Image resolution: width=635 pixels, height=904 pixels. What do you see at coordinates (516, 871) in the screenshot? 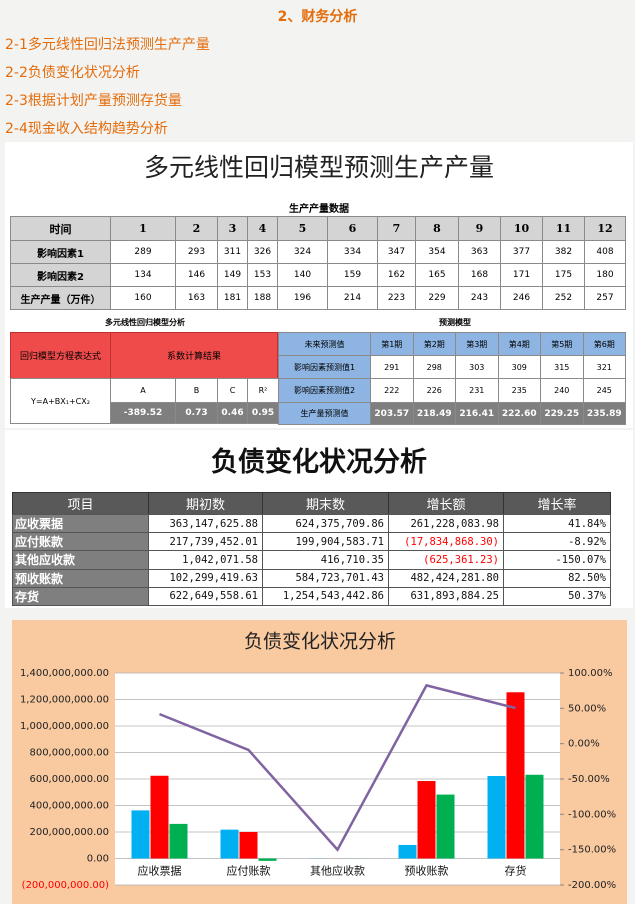
I see `x-tick-label: 存货` at bounding box center [516, 871].